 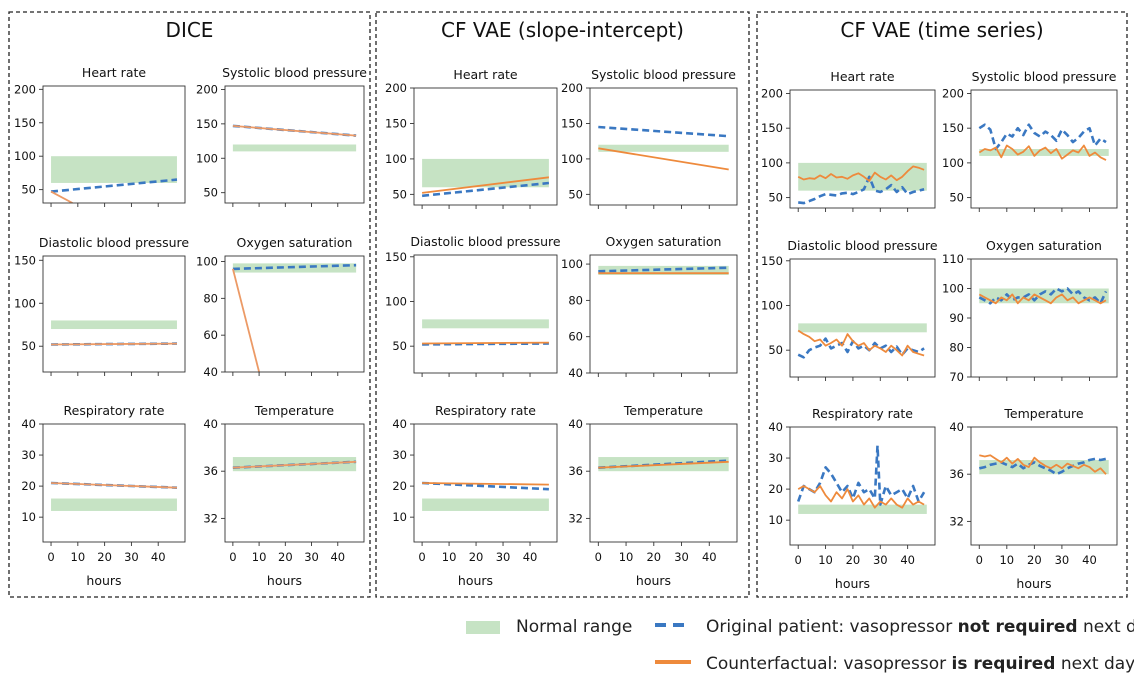 I want to click on legend-cf-bold: is required, so click(x=1003, y=664).